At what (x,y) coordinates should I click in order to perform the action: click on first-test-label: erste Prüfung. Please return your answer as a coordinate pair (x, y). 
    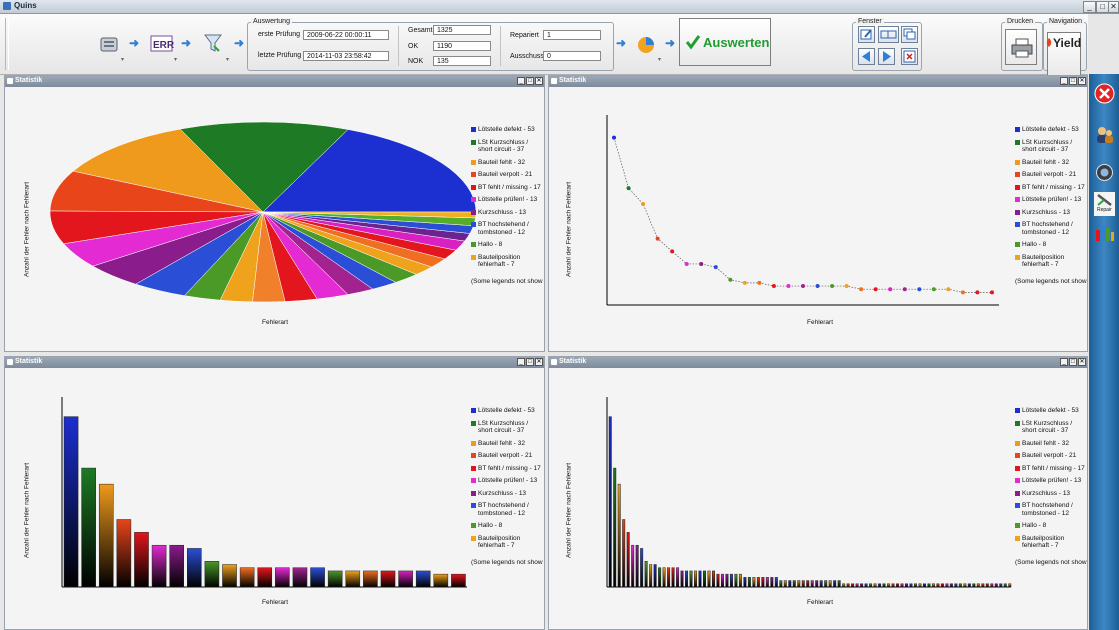
    Looking at the image, I should click on (279, 34).